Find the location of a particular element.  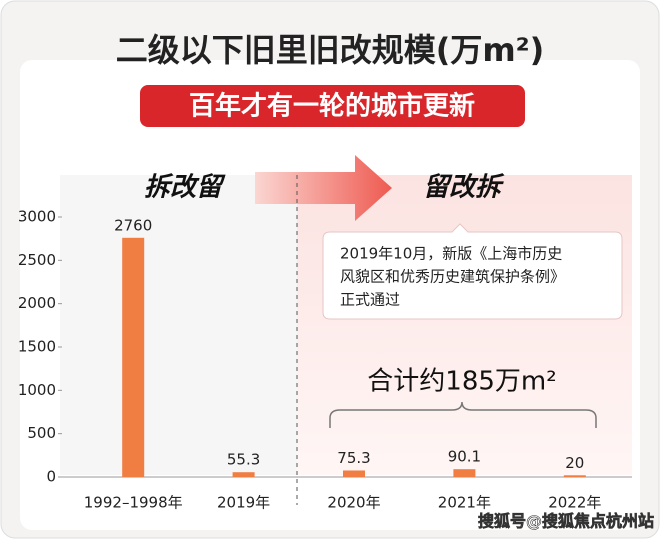

value-label: 55.3 is located at coordinates (243, 460).